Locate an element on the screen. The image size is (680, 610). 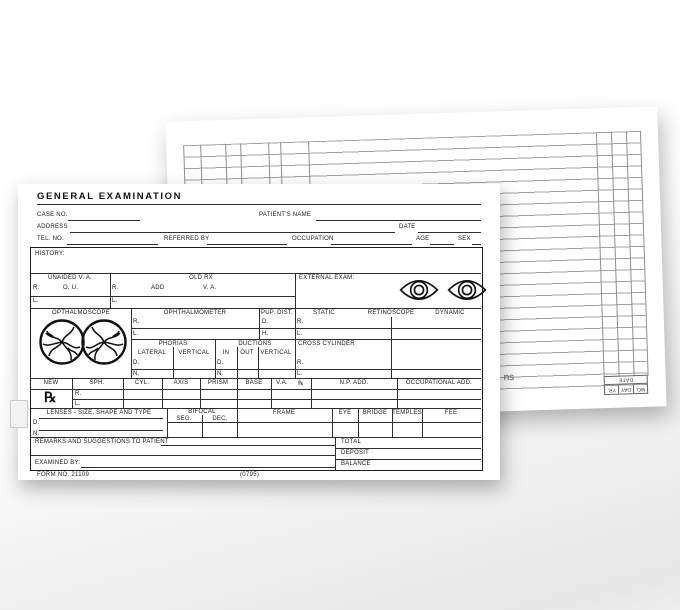
background-sheet-corner is located at coordinates (19, 414).